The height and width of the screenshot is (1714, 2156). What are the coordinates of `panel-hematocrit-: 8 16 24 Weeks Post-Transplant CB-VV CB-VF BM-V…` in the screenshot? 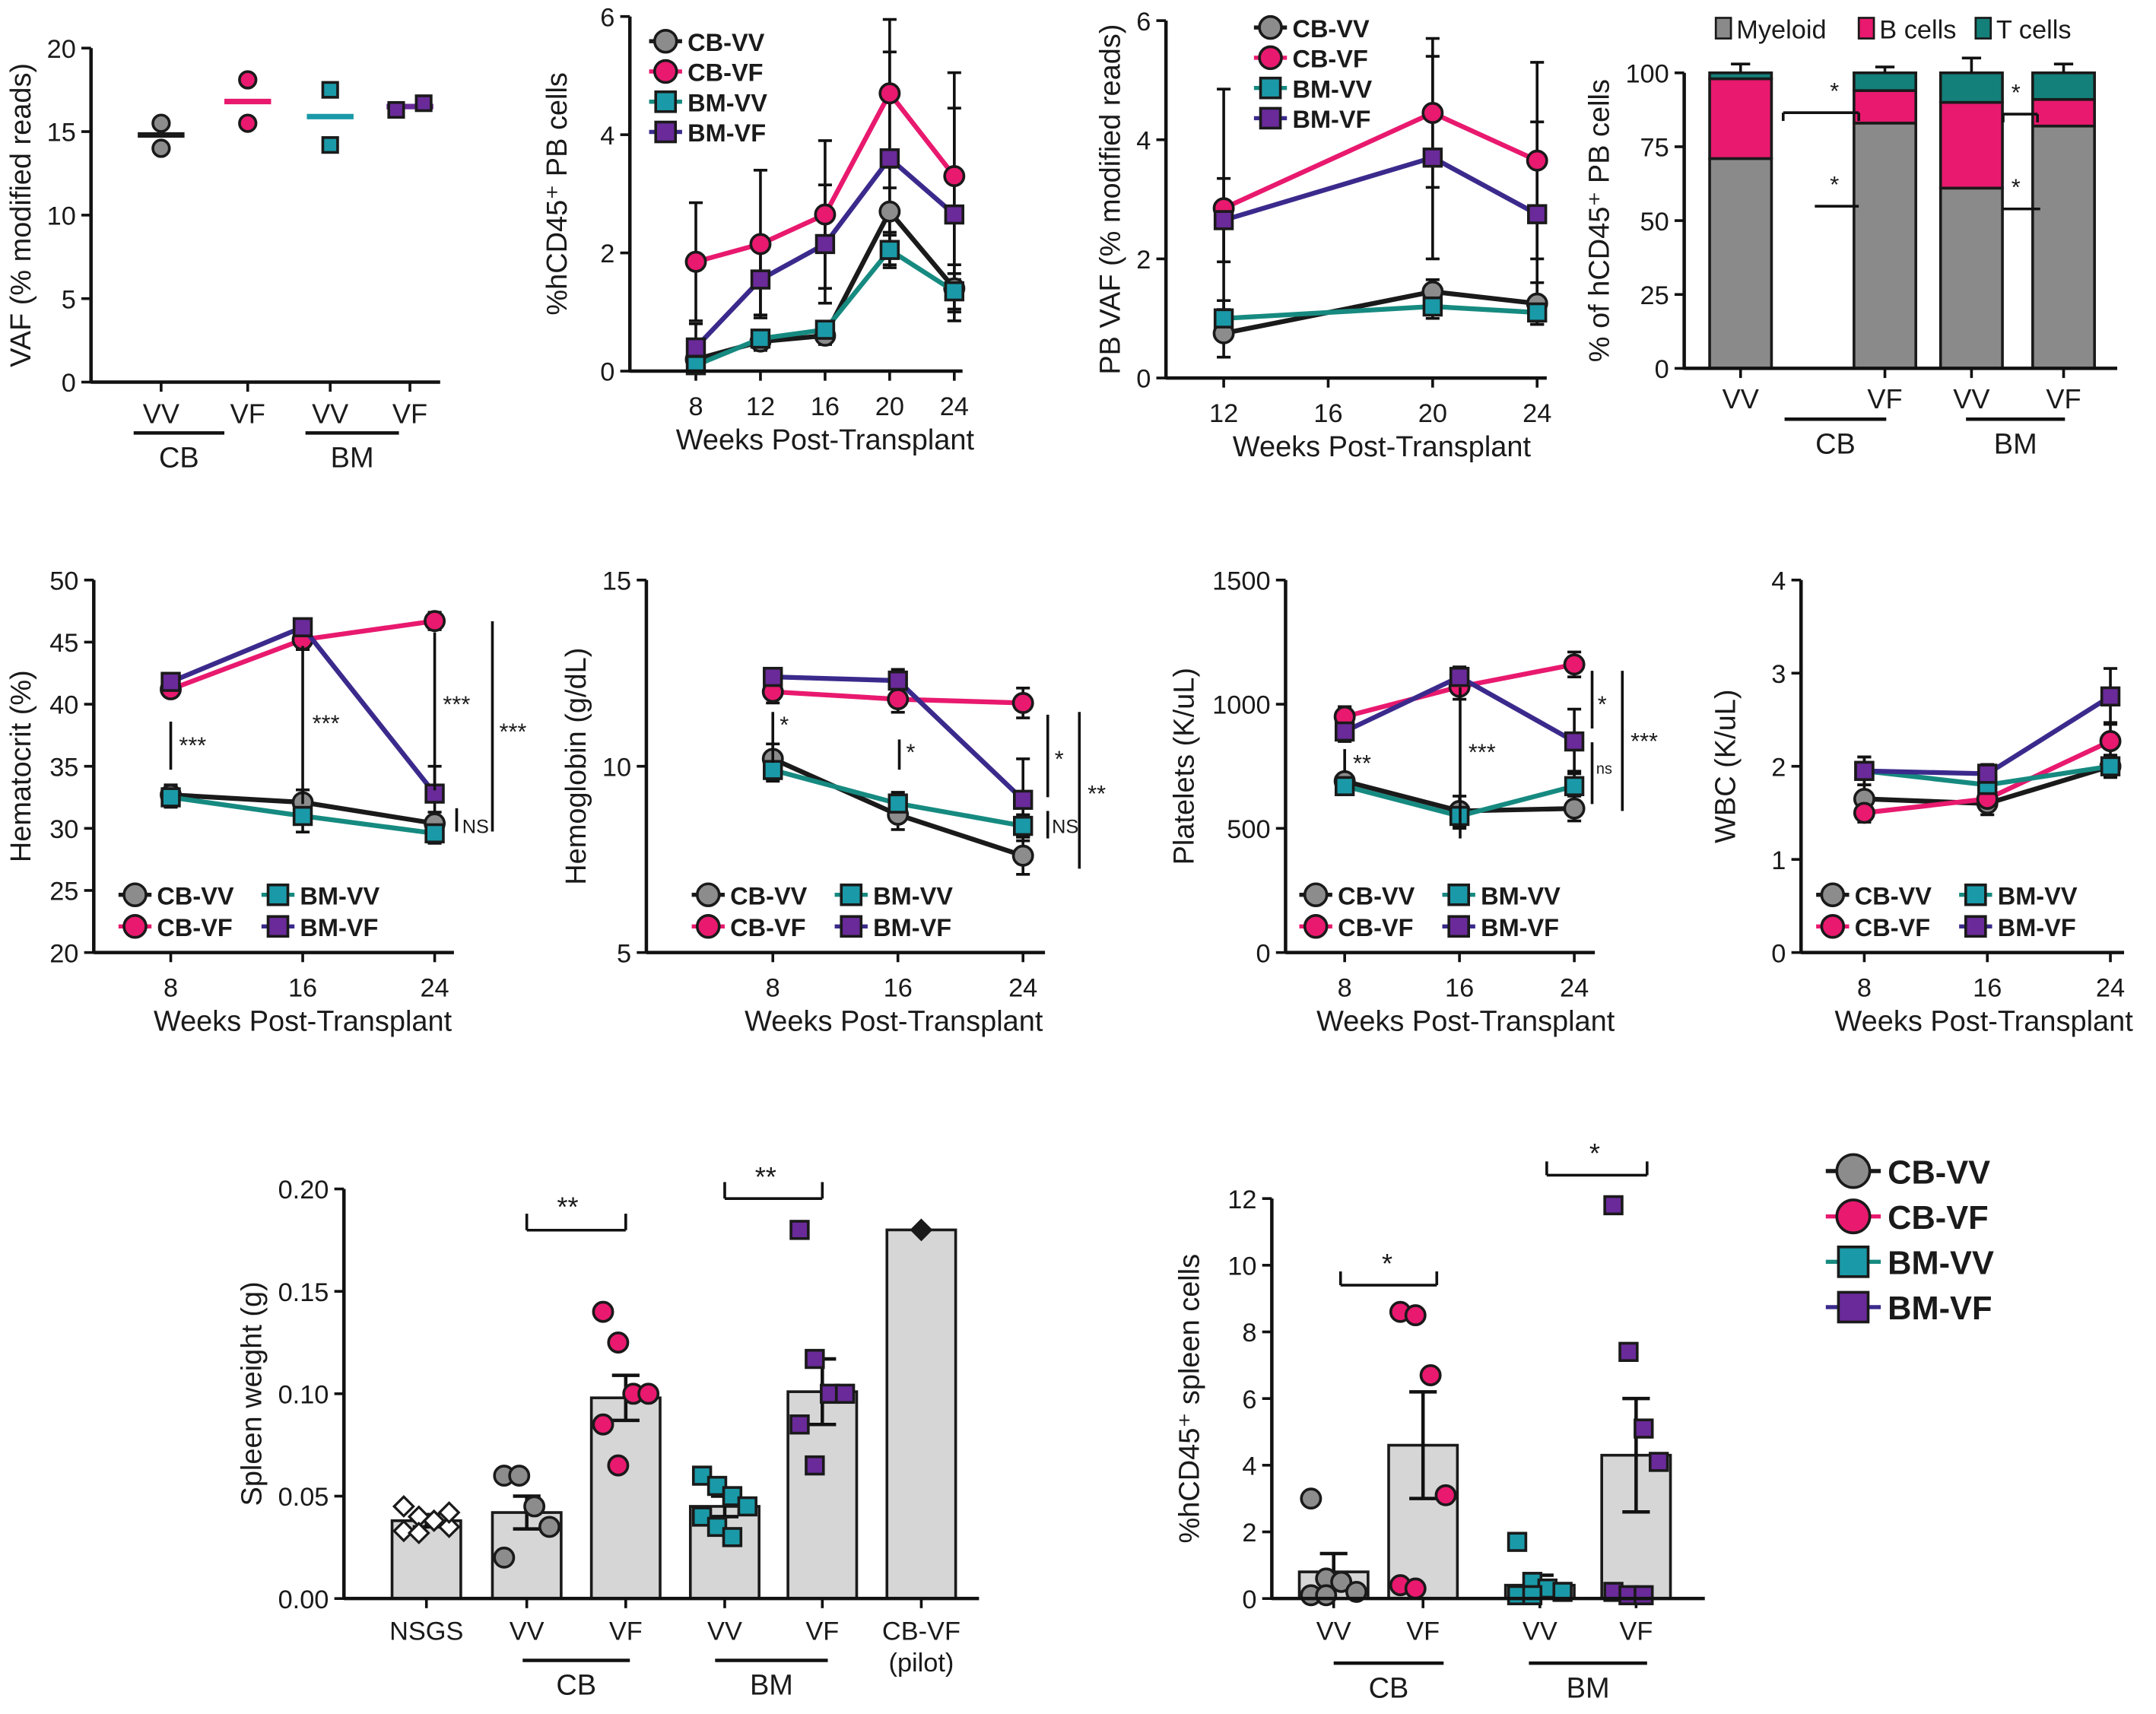 It's located at (322, 824).